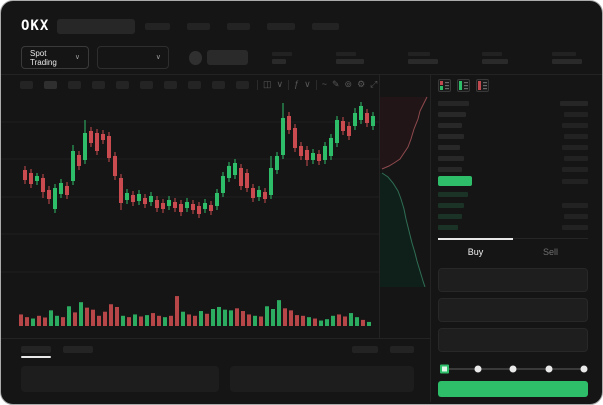 This screenshot has height=405, width=603. What do you see at coordinates (513, 340) in the screenshot?
I see `order-total-input` at bounding box center [513, 340].